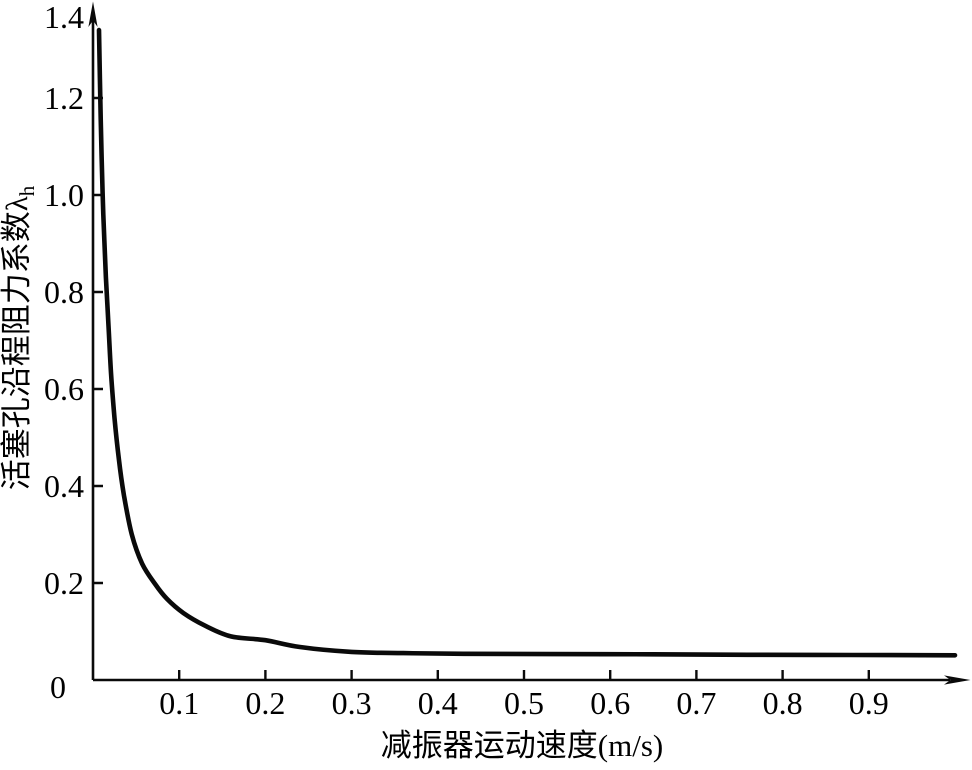  I want to click on y-tick-label-0.6: 0.6, so click(64, 389).